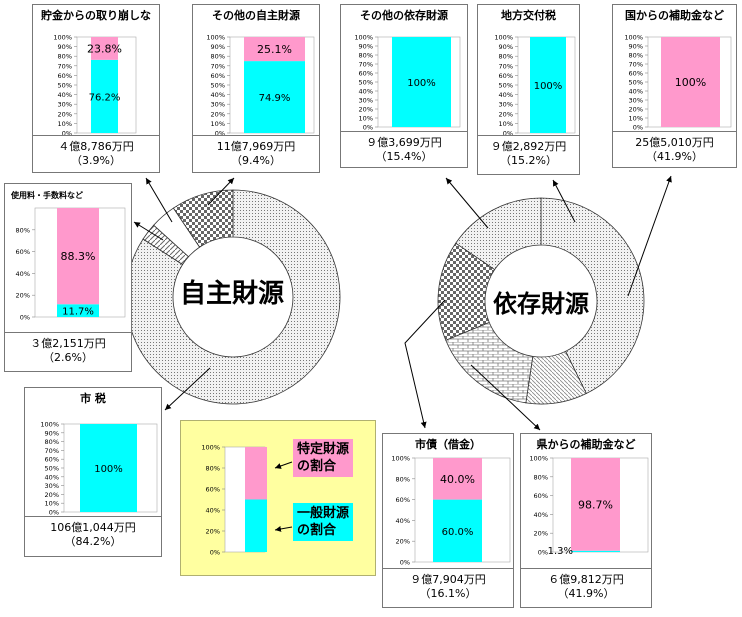  I want to click on bar-label-general: 1.3%, so click(560, 551).